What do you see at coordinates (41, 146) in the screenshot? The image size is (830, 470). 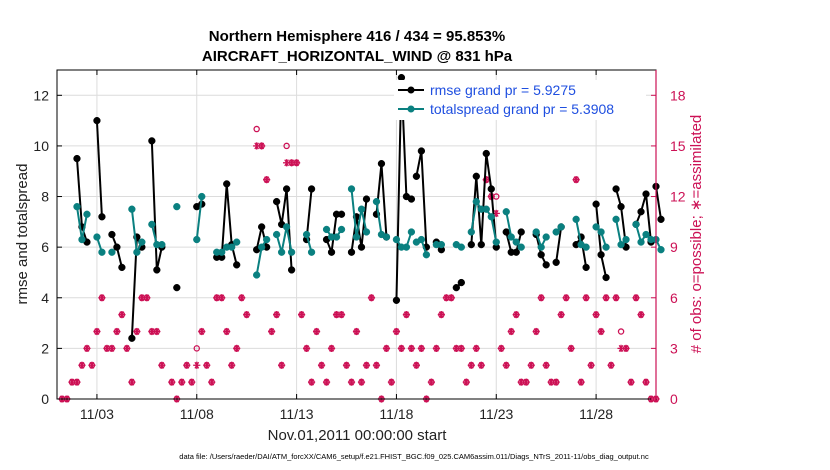 I see `y-tick-label: 10` at bounding box center [41, 146].